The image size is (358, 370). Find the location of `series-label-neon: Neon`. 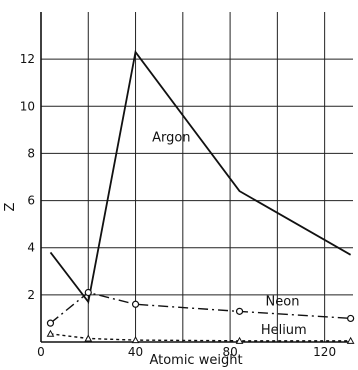

series-label-neon: Neon is located at coordinates (283, 301).